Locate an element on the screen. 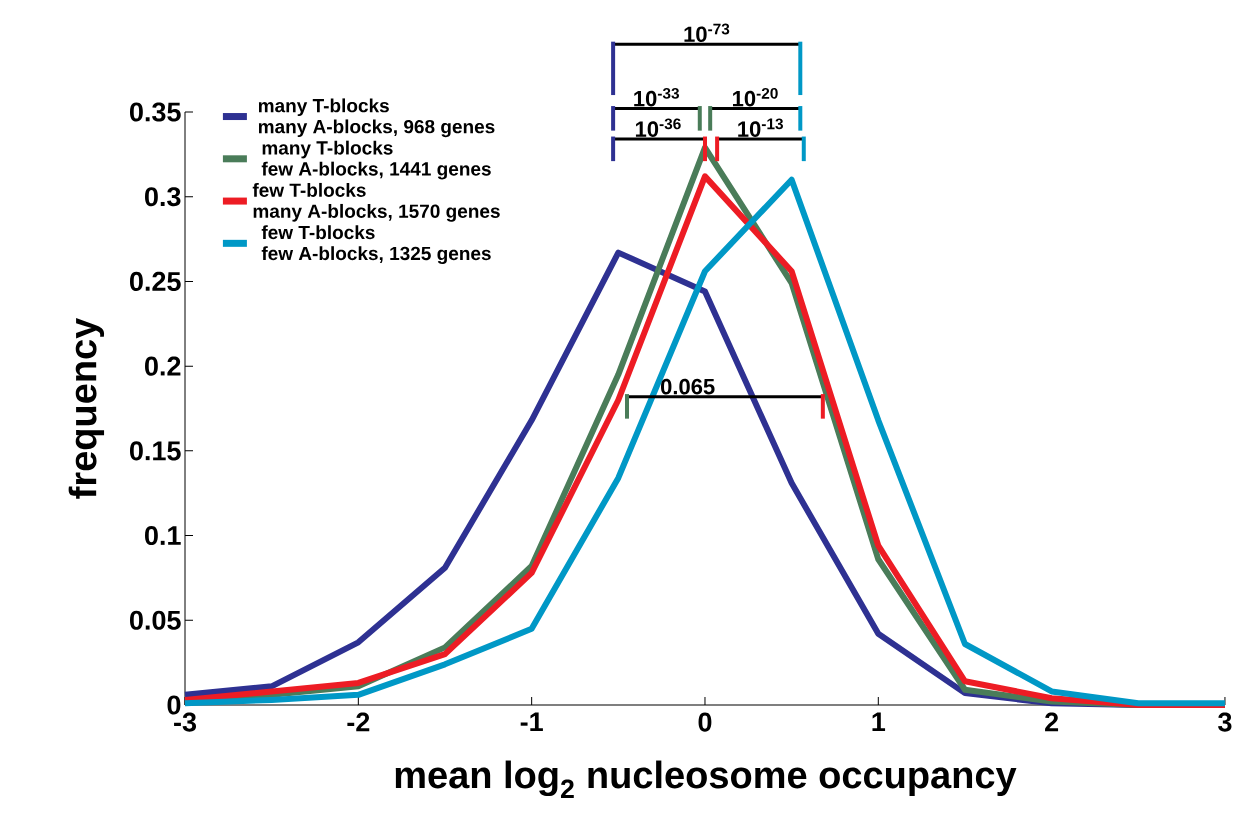  y-tick-label: 0.25 is located at coordinates (155, 281).